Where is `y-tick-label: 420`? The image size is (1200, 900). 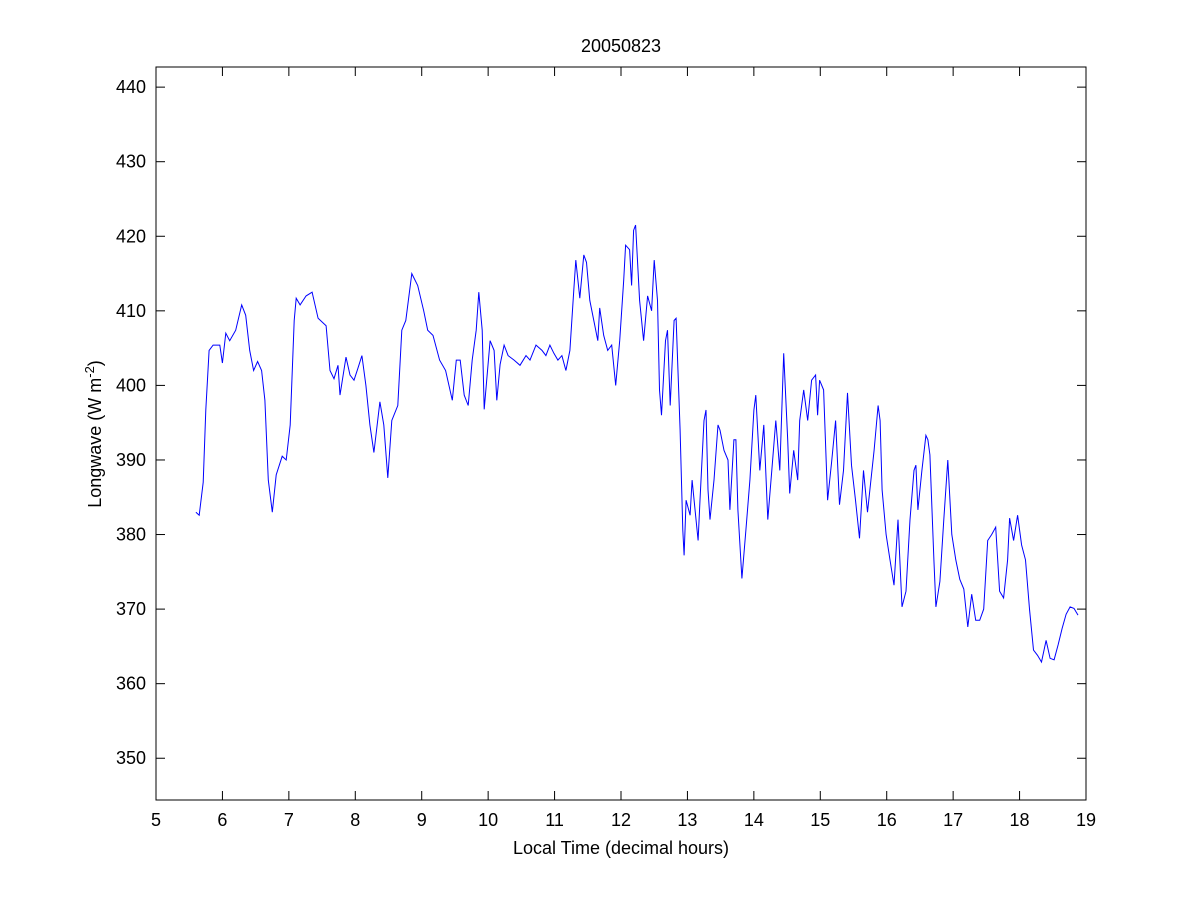
y-tick-label: 420 is located at coordinates (131, 236).